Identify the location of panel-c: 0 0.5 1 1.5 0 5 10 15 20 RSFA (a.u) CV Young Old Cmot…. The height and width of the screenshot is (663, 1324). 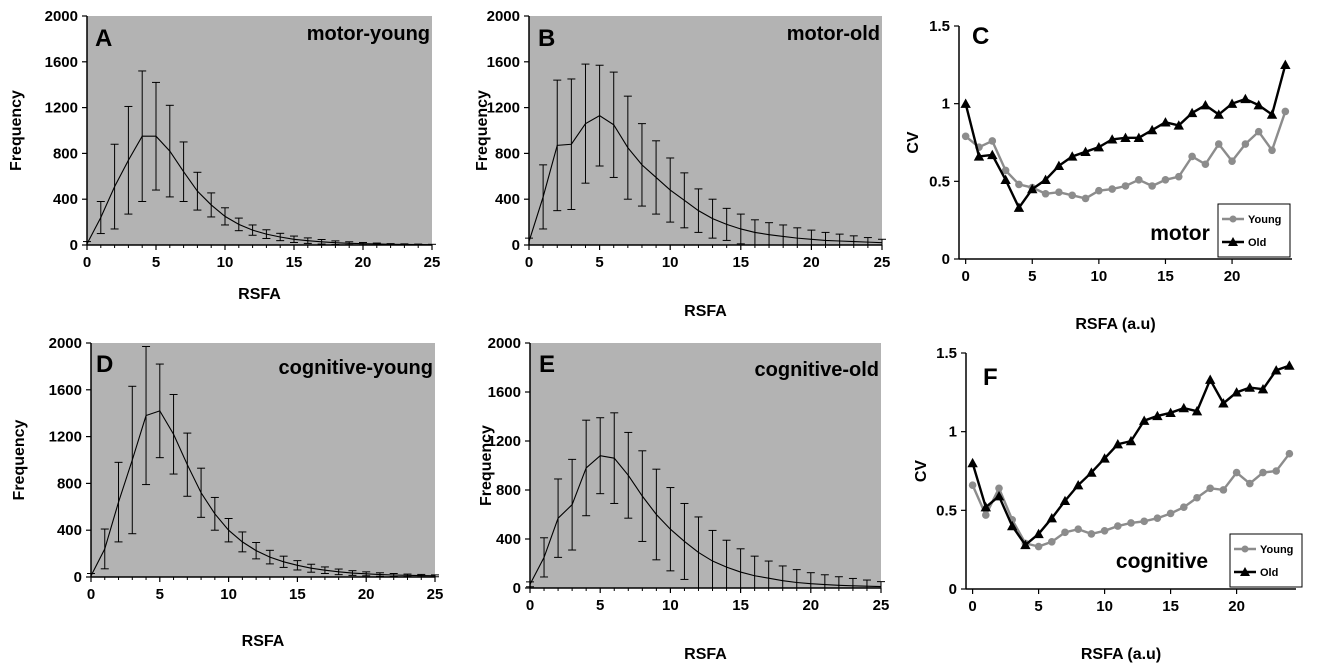
(1098, 175).